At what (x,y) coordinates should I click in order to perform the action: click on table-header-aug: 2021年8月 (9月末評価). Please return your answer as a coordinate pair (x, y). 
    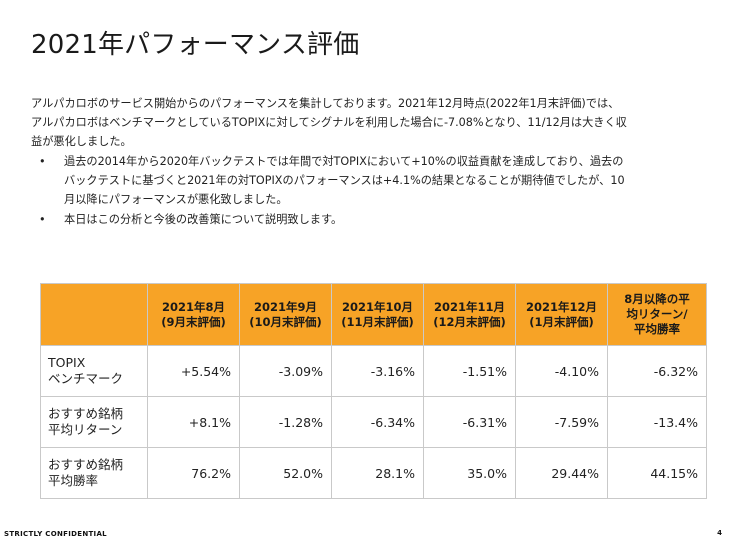
    Looking at the image, I should click on (193, 314).